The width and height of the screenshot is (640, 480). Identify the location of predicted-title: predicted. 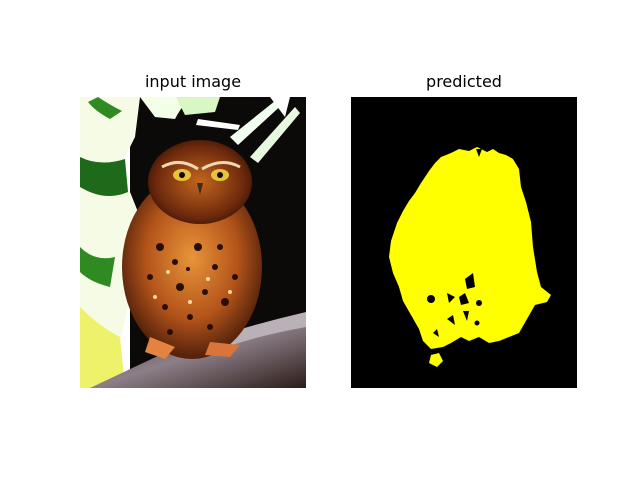
(464, 81).